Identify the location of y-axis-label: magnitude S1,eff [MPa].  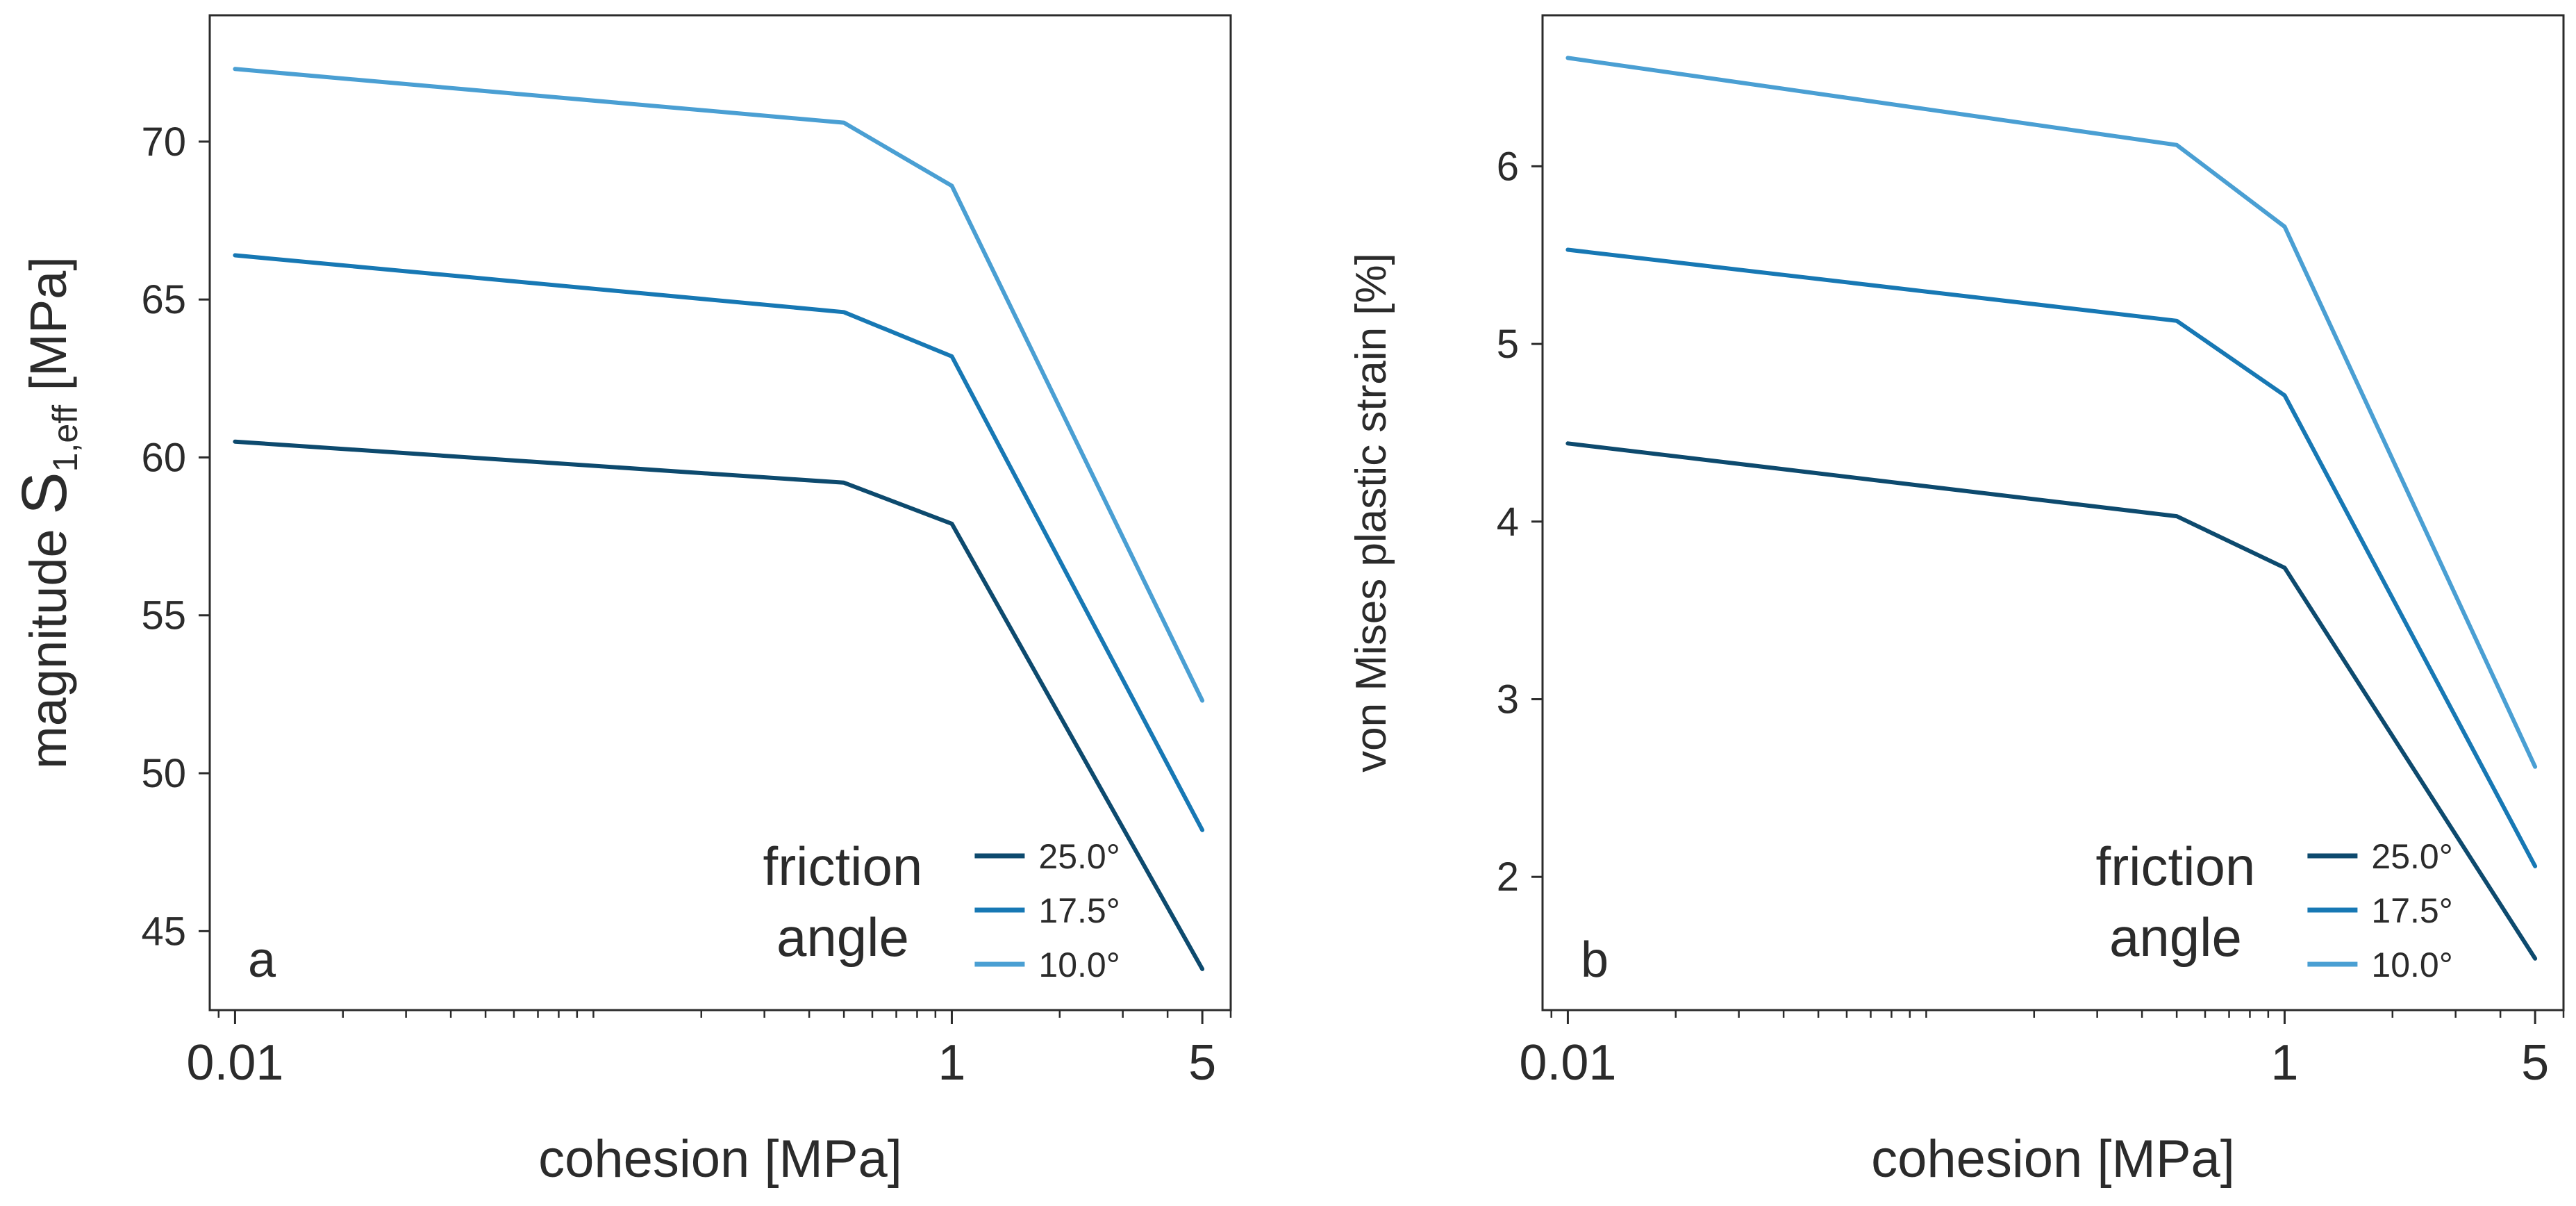
(47, 512).